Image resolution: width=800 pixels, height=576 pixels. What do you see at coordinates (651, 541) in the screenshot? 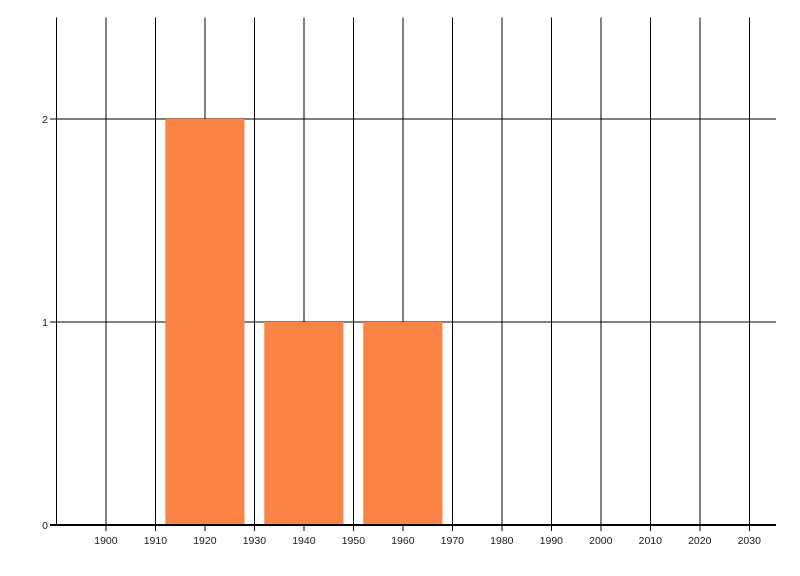
I see `x-tick-label: 2010` at bounding box center [651, 541].